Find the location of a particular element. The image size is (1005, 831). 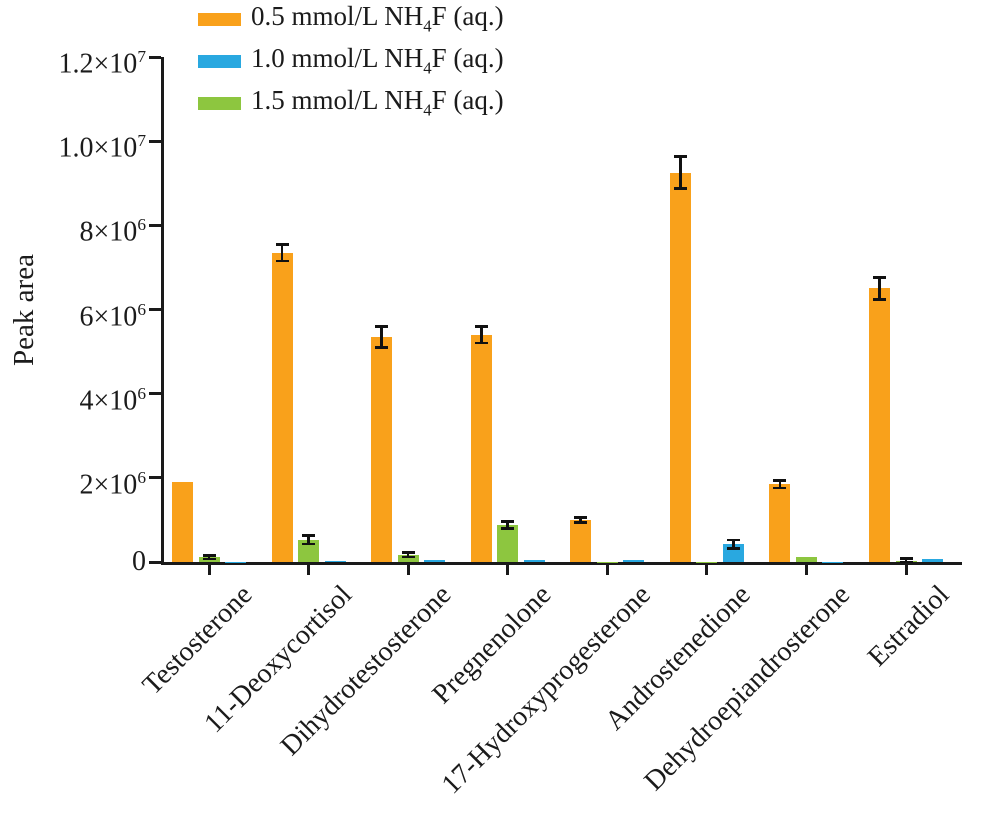

y-axis-title: Peak area is located at coordinates (24, 310).